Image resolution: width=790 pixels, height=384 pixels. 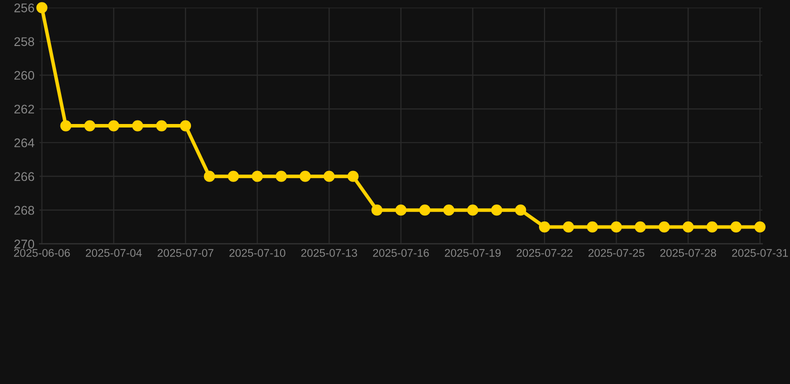 What do you see at coordinates (24, 210) in the screenshot?
I see `y-tick-label: 268` at bounding box center [24, 210].